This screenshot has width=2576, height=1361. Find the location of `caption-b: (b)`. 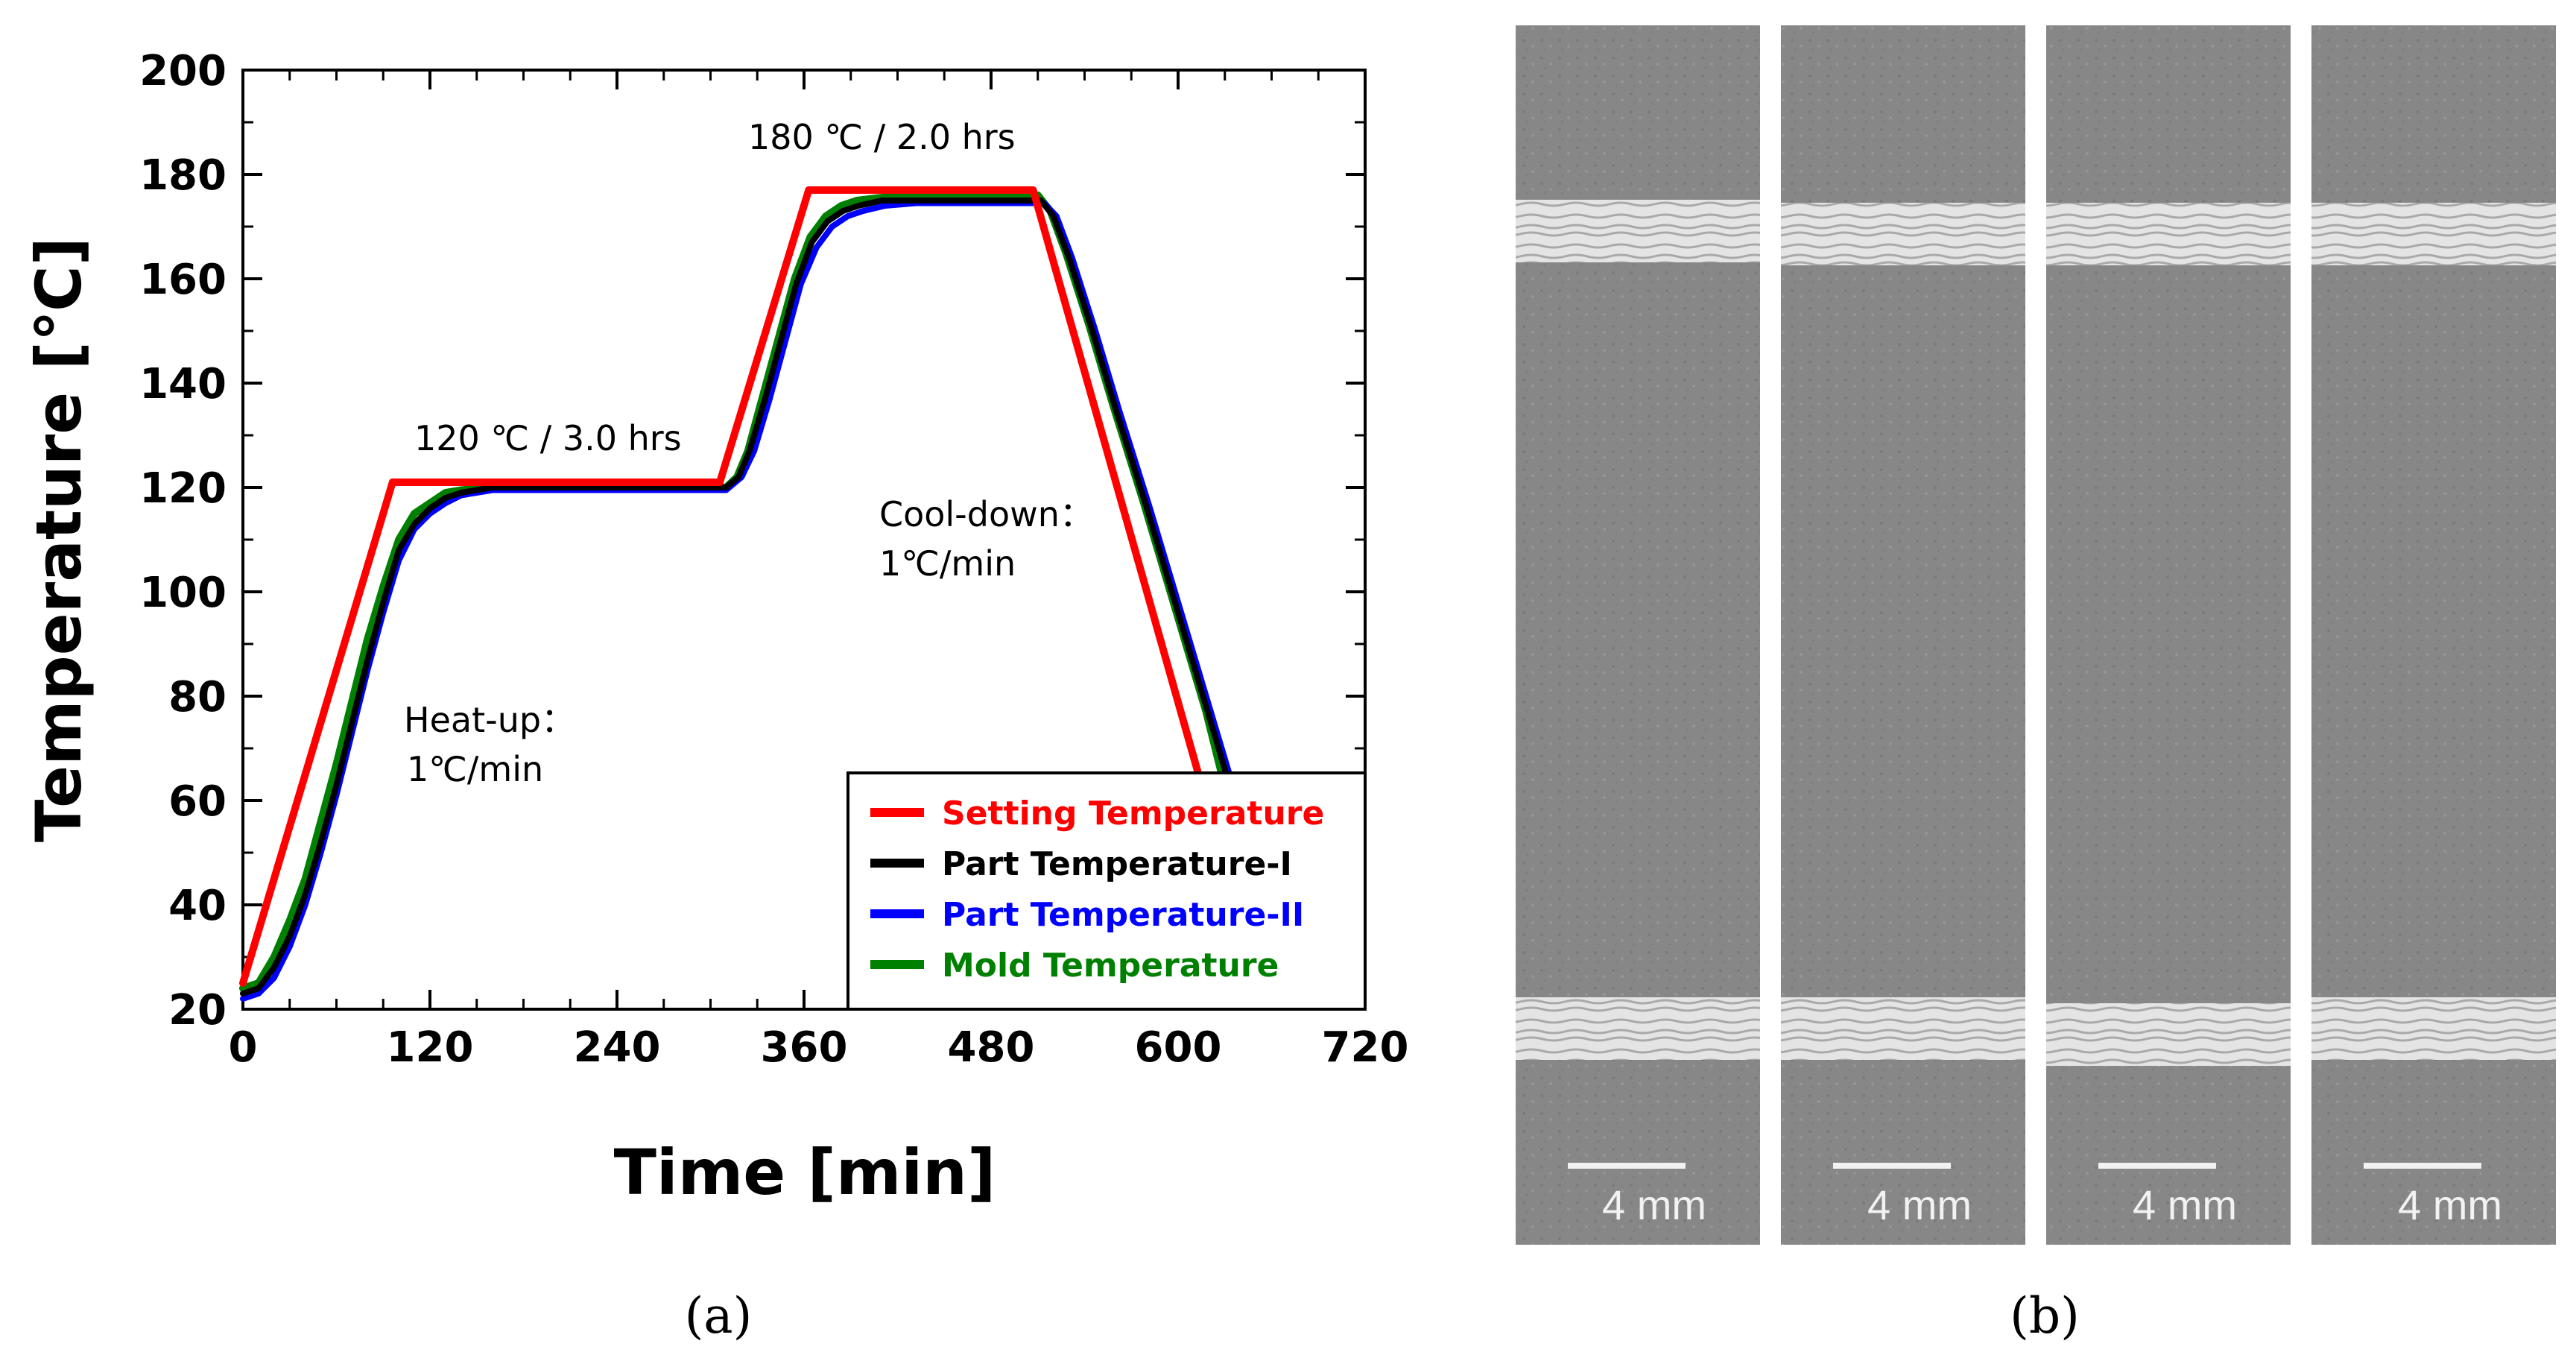

caption-b: (b) is located at coordinates (2045, 1316).